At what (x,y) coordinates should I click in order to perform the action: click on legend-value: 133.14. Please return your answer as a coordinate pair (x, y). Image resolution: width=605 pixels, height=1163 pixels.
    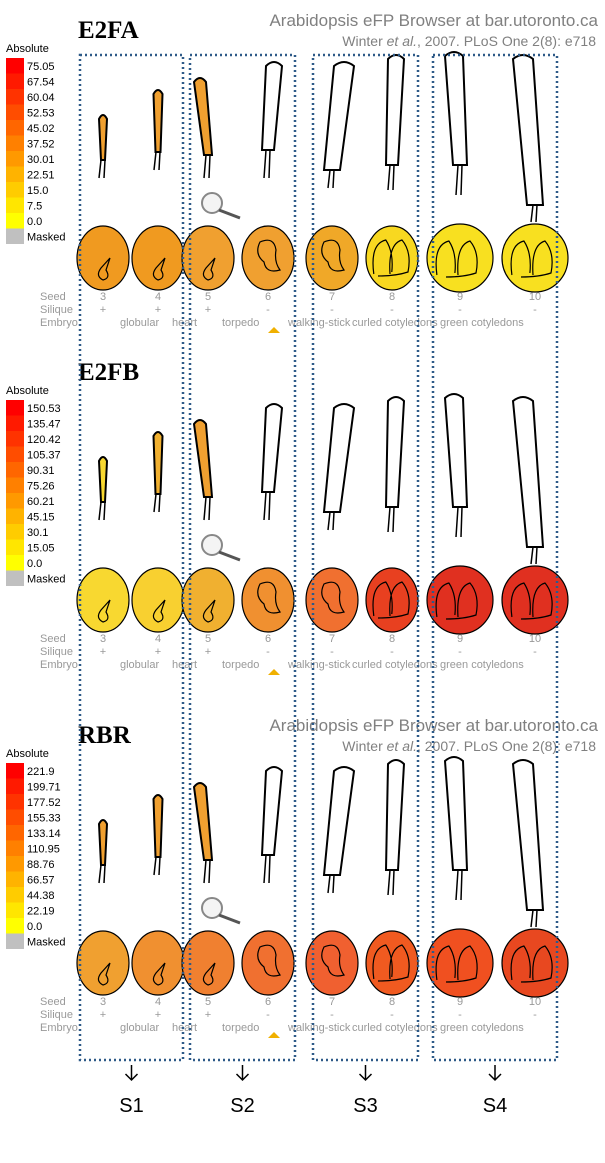
    Looking at the image, I should click on (44, 834).